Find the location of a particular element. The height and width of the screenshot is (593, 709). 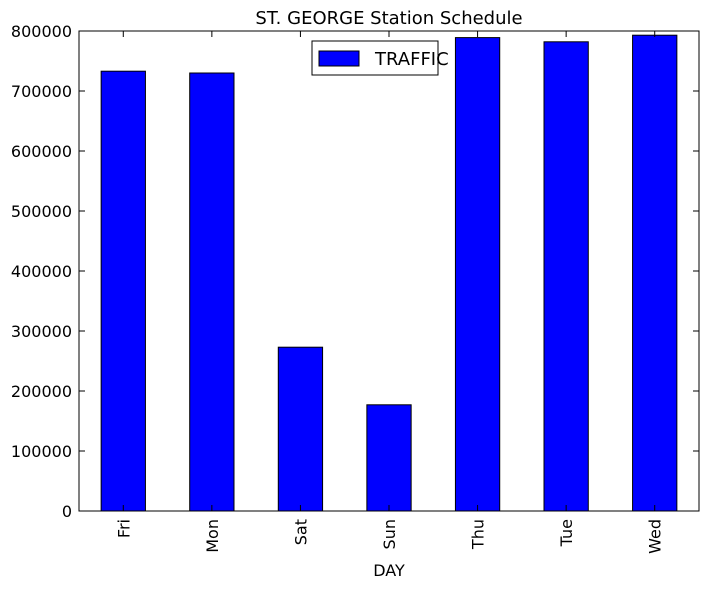

bar-sun is located at coordinates (389, 458).